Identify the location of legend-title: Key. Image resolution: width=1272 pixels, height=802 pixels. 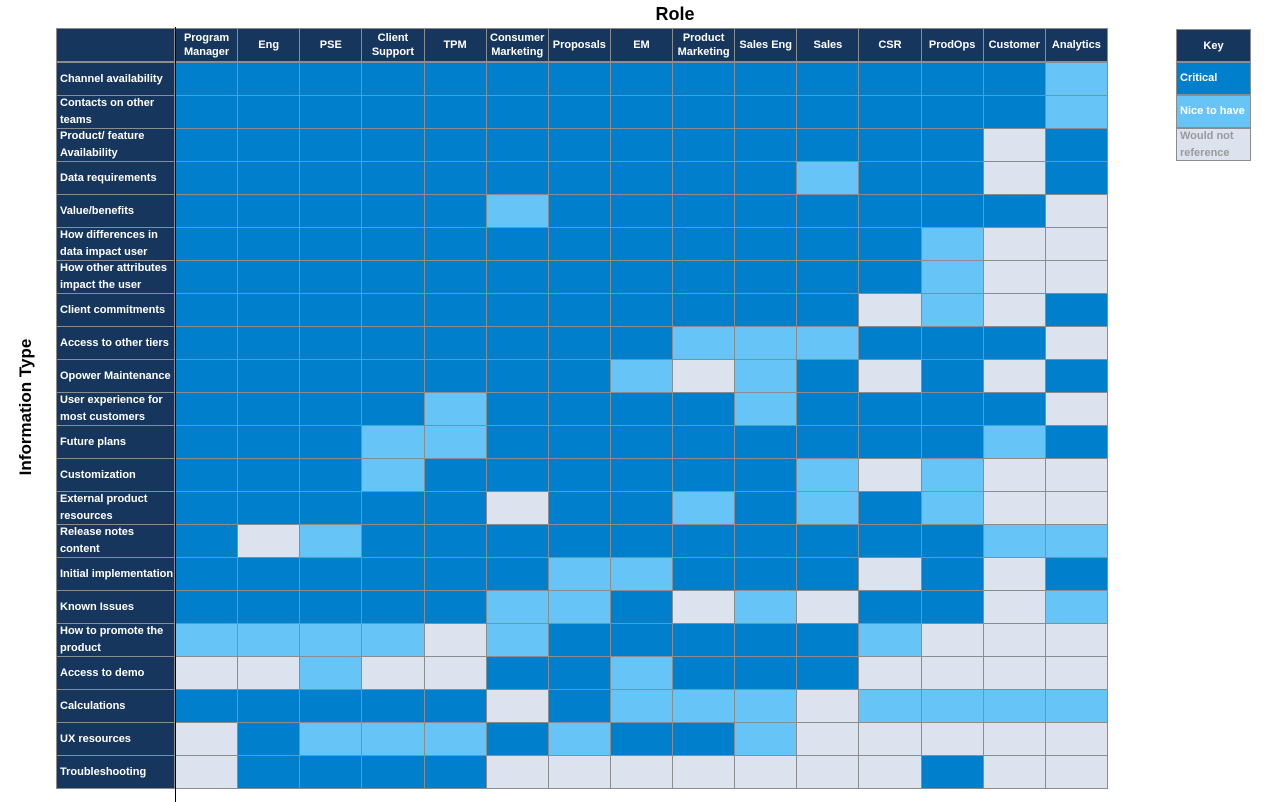
(1213, 45).